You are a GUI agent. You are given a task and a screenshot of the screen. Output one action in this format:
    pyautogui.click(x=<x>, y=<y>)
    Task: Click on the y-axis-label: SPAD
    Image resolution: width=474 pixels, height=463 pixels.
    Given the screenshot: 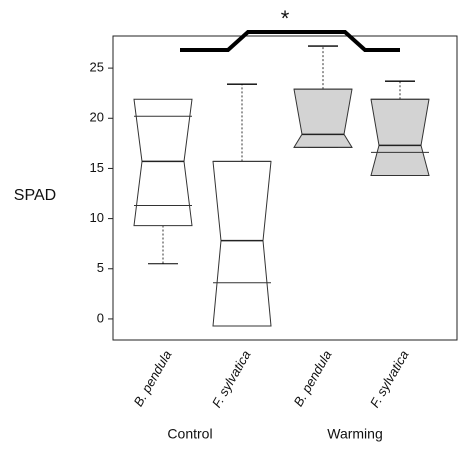 What is the action you would take?
    pyautogui.click(x=35, y=195)
    